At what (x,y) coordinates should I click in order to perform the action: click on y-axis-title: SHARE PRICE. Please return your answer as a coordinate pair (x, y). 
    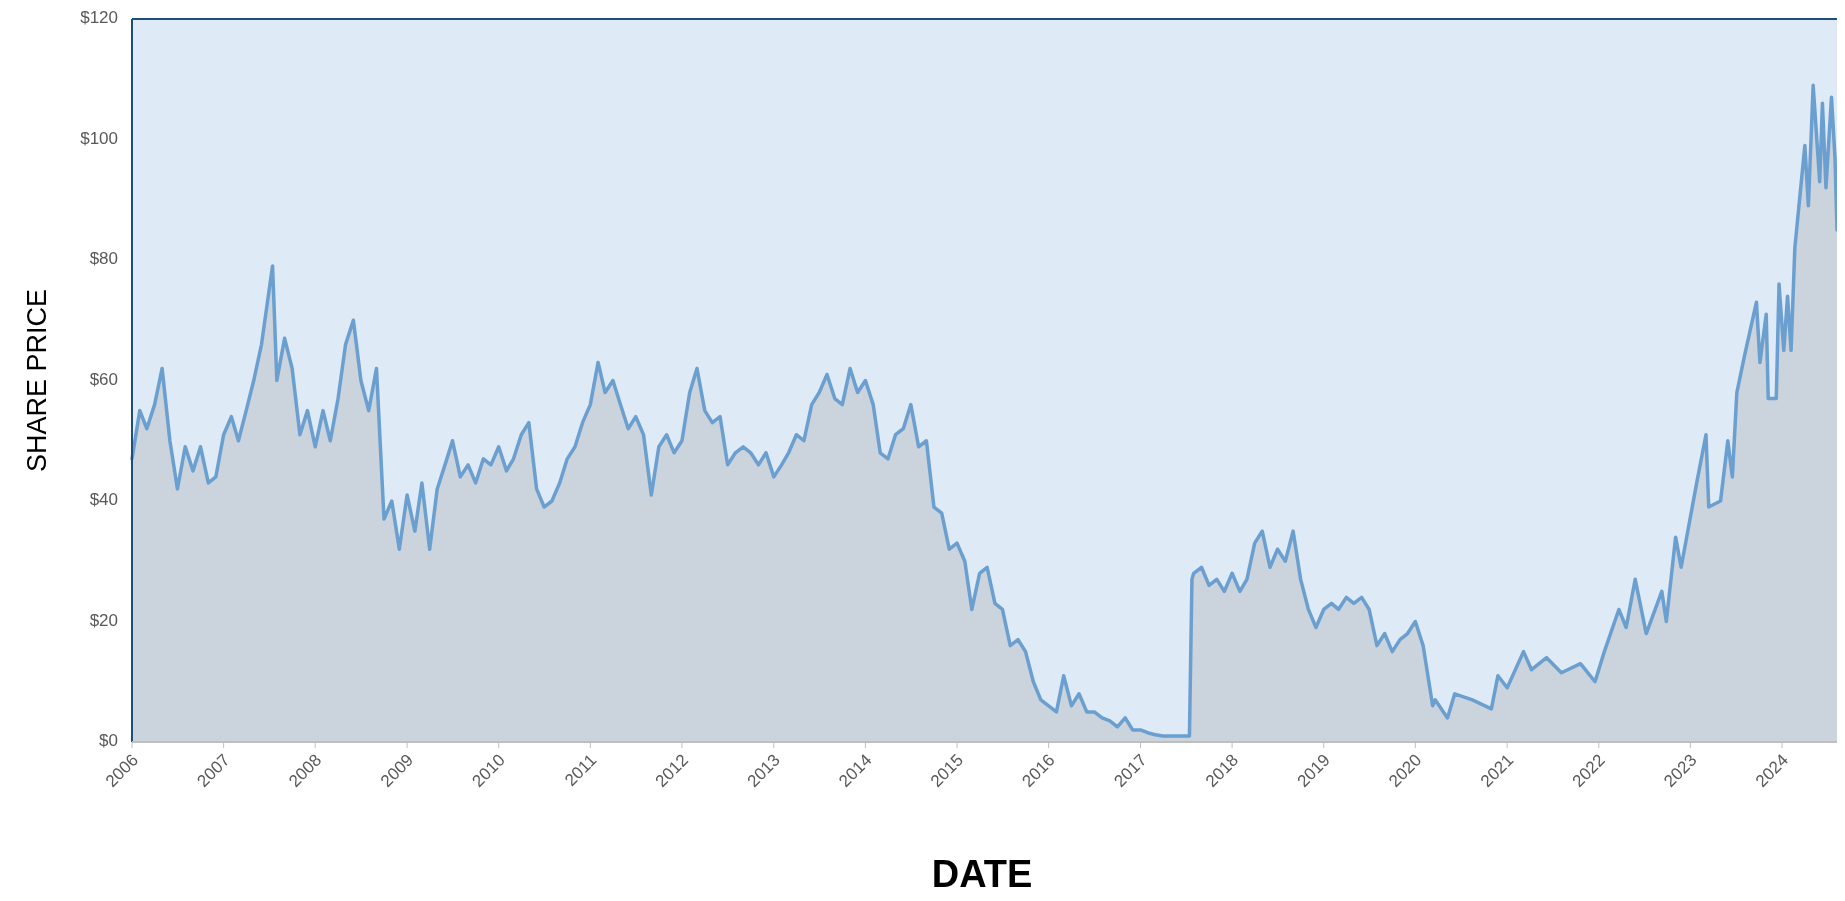
    Looking at the image, I should click on (37, 380).